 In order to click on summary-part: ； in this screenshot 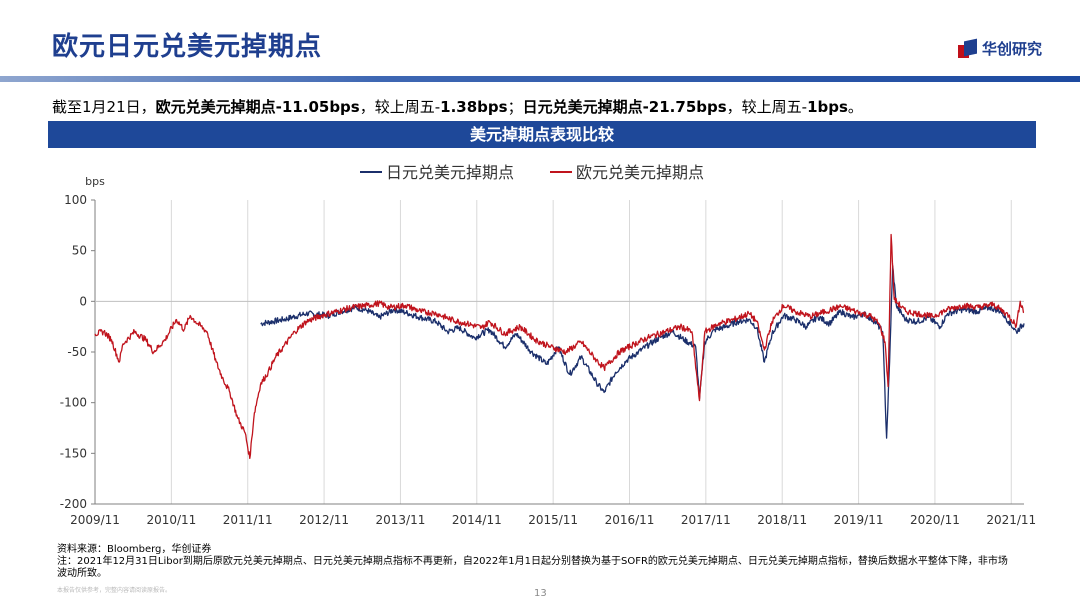, I will do `click(515, 107)`.